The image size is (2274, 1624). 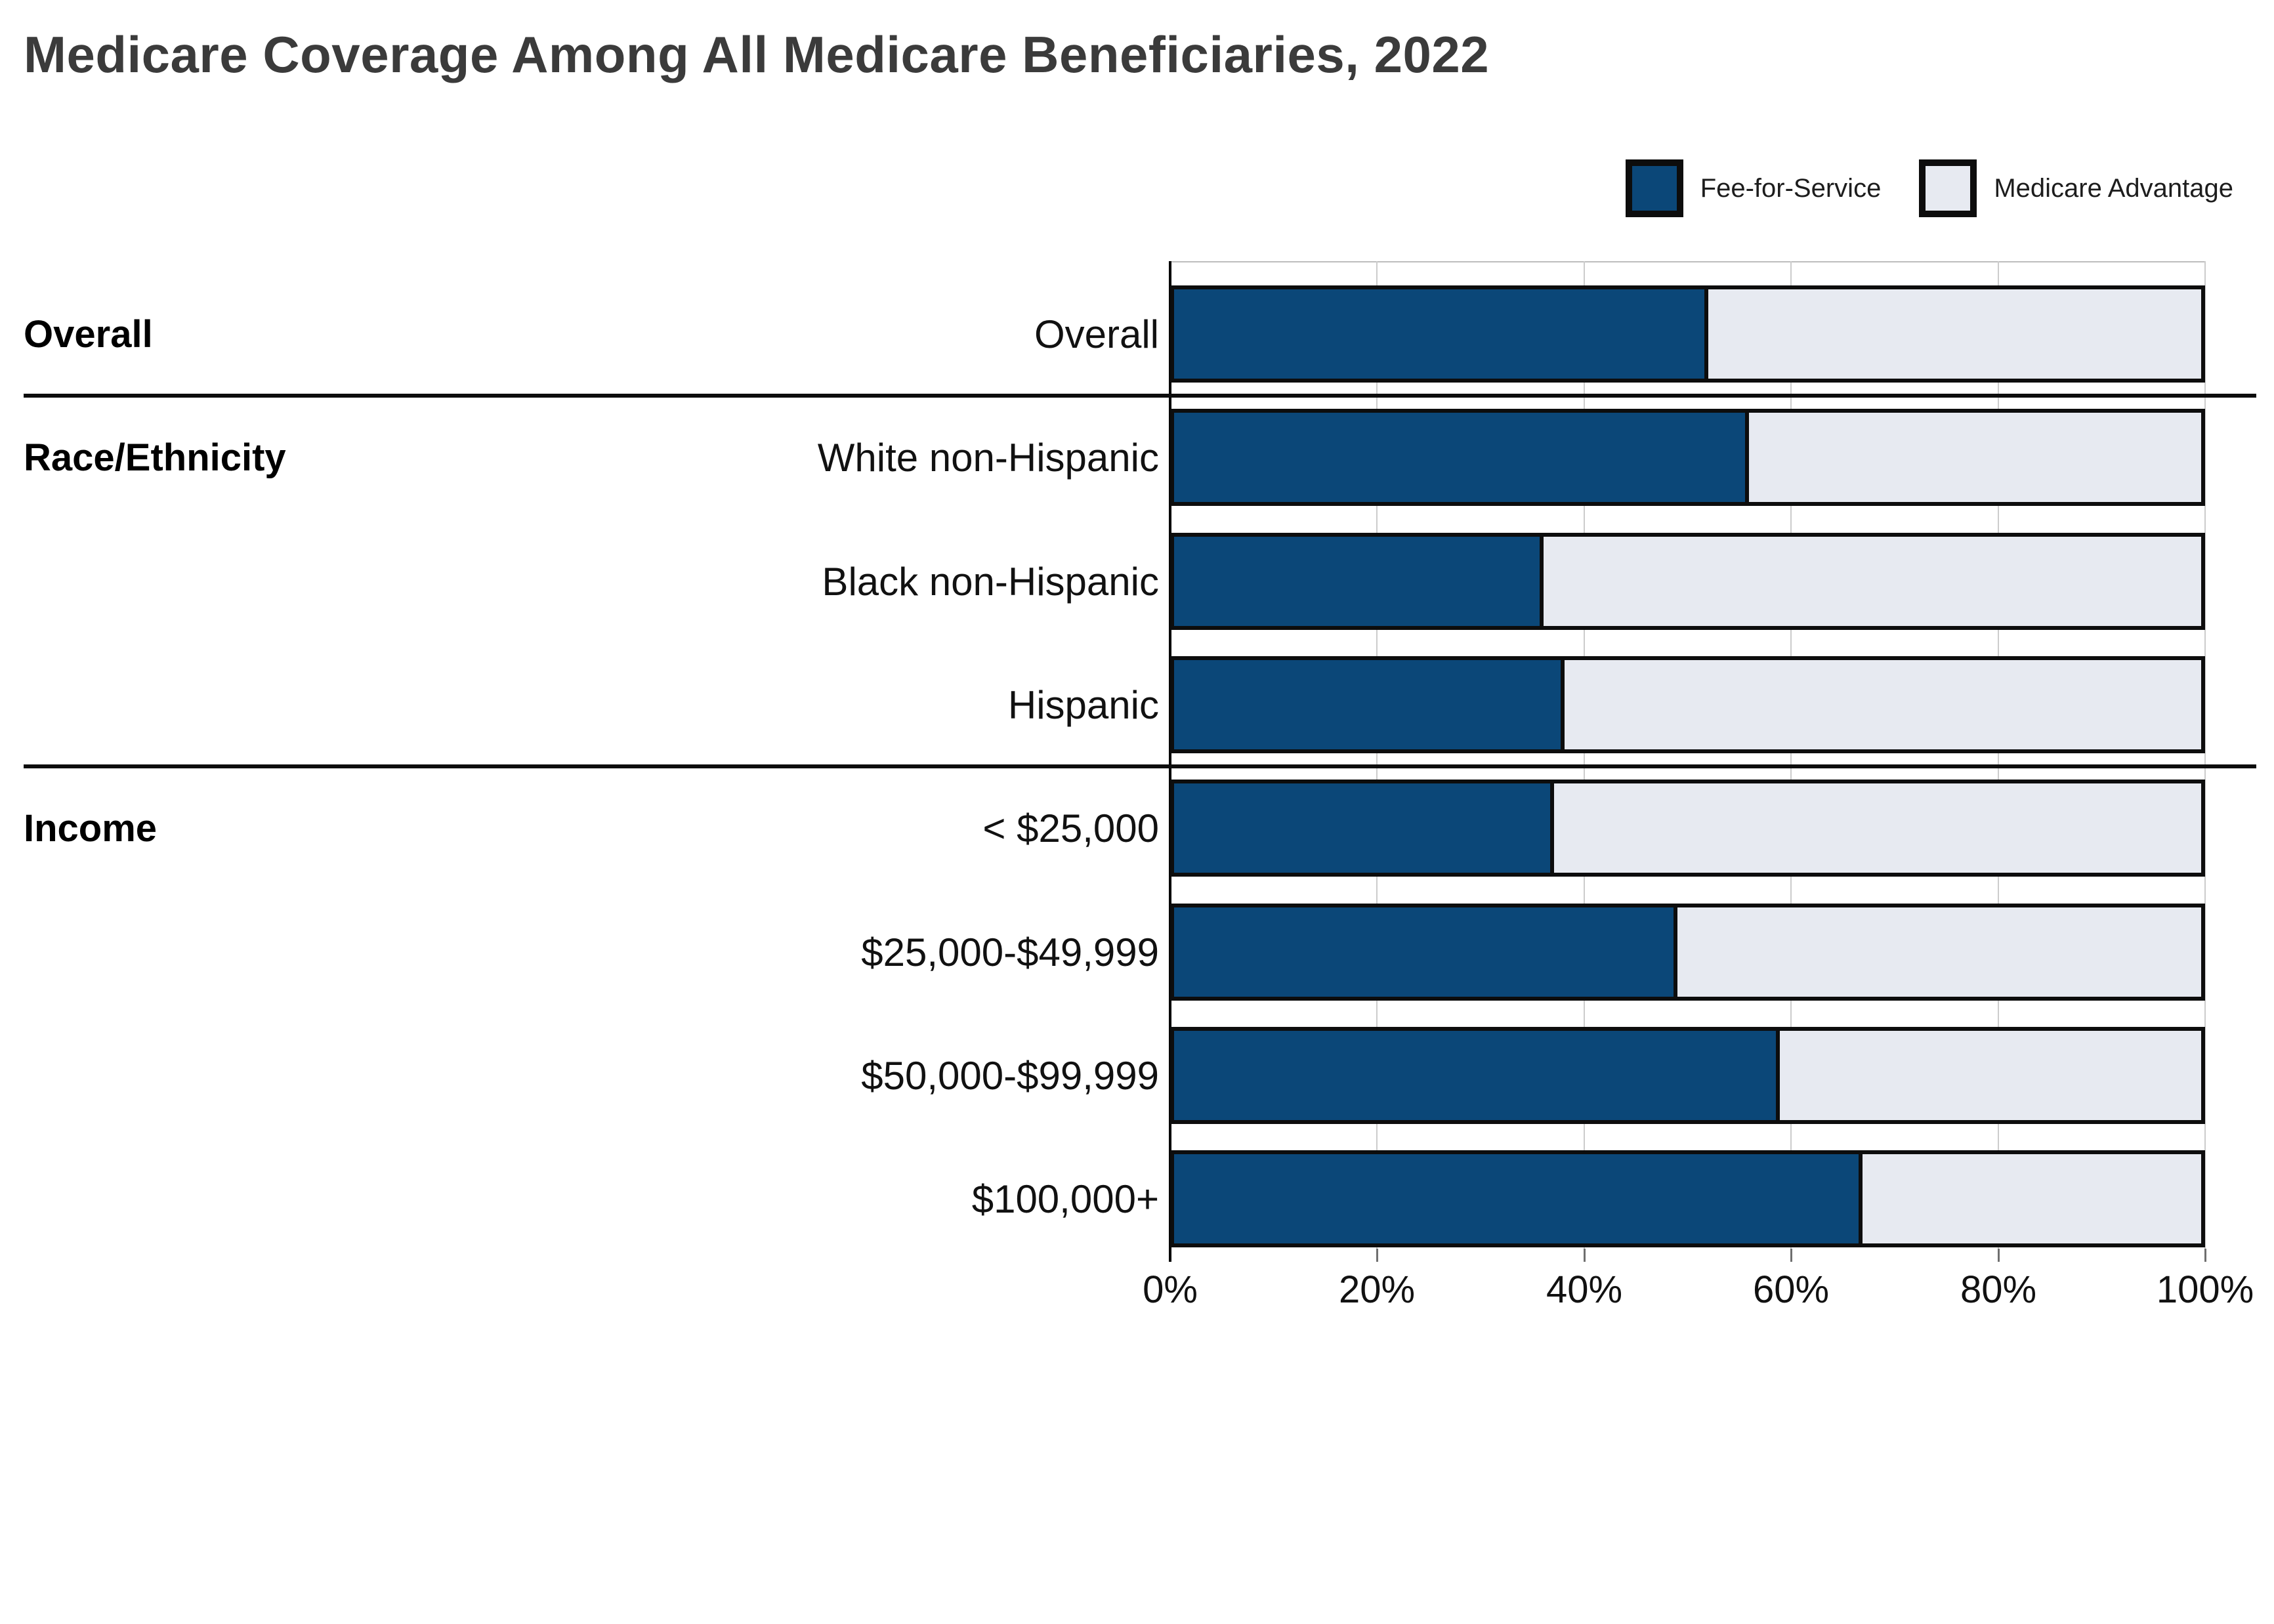 I want to click on legend-label: Medicare Advantage, so click(x=2113, y=188).